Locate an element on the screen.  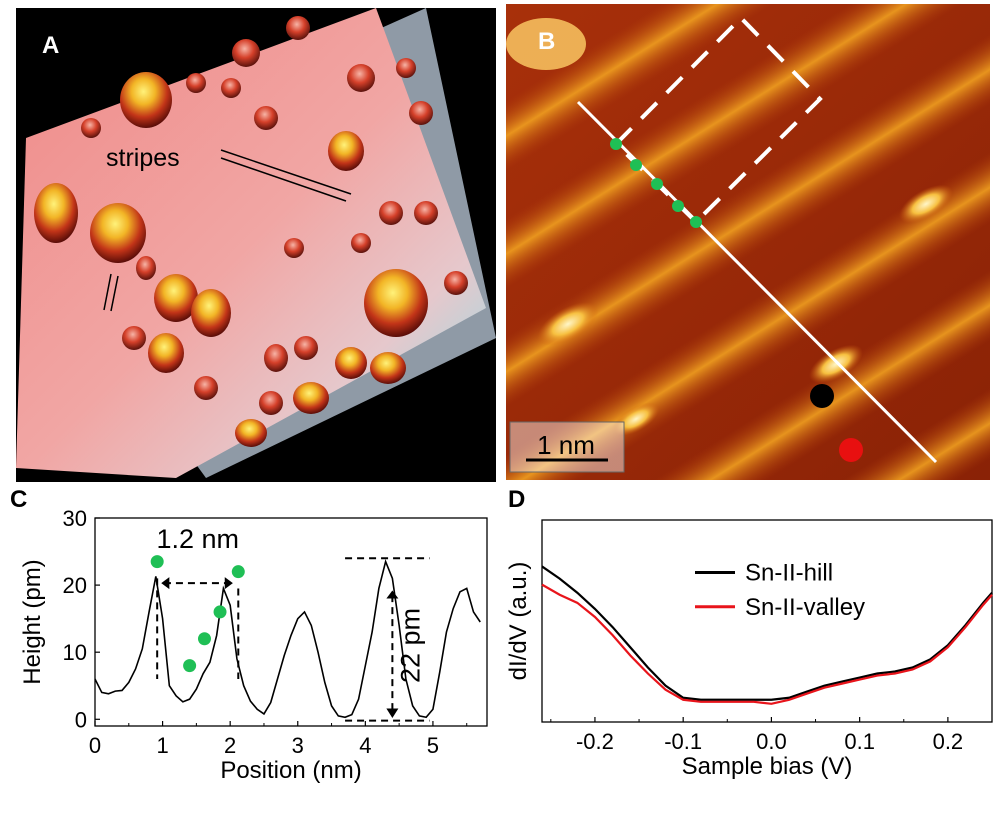
chart-d-frame is located at coordinates (767, 621).